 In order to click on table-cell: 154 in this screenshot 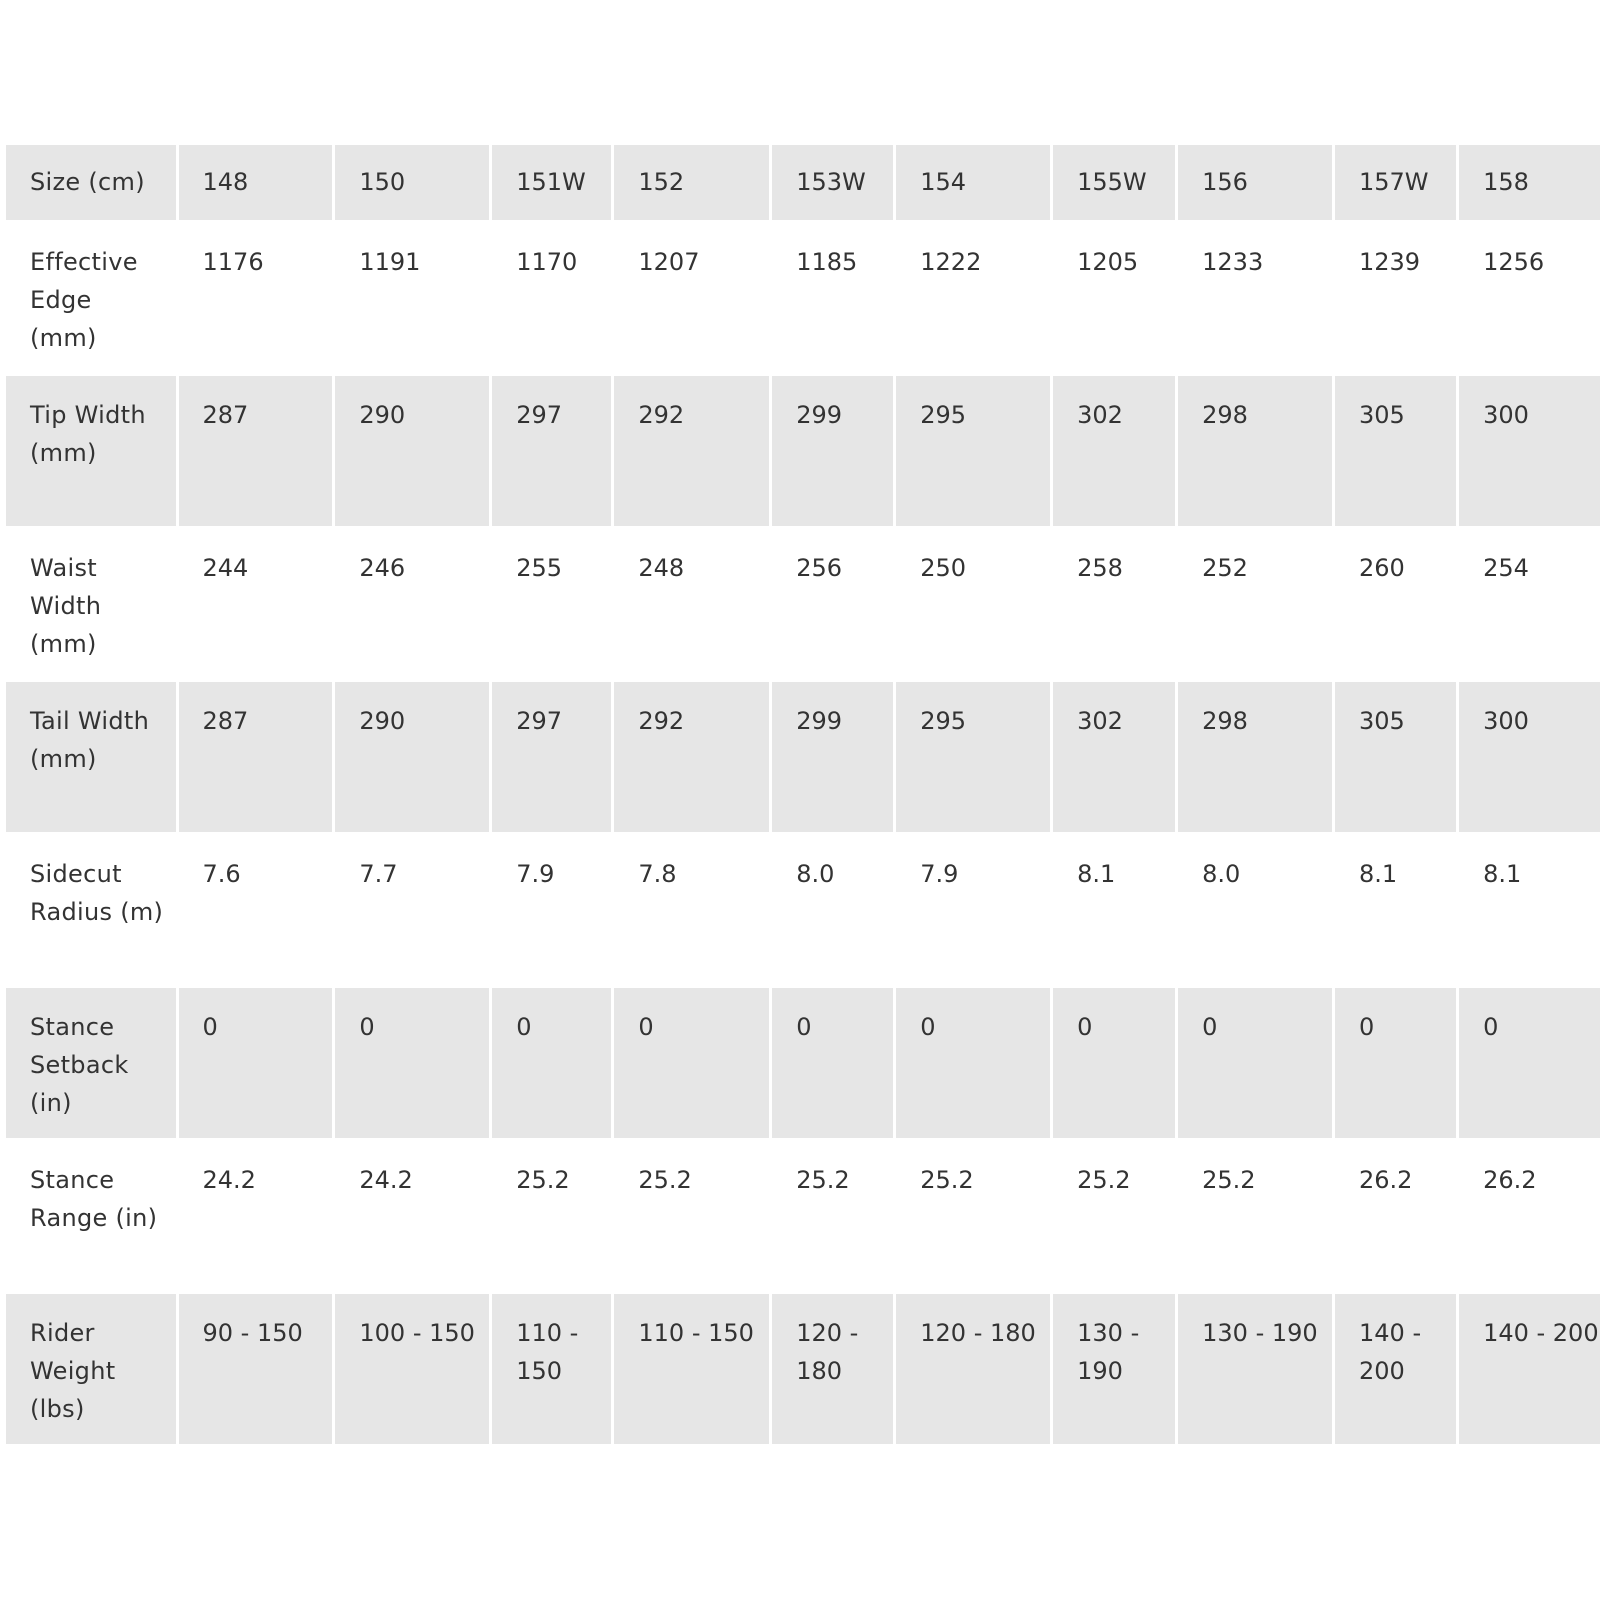, I will do `click(973, 182)`.